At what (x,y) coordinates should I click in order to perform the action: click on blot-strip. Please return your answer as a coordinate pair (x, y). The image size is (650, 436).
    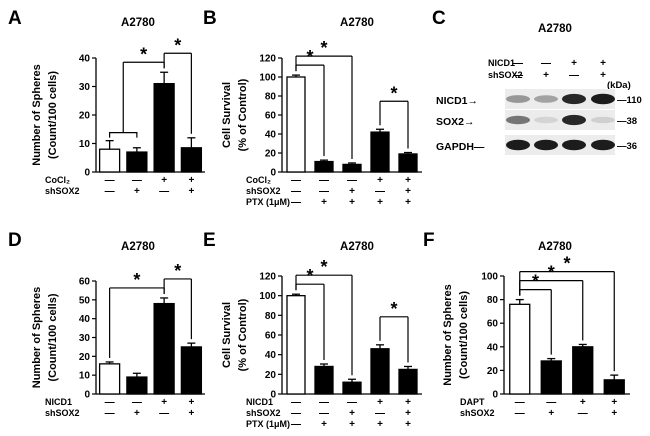
    Looking at the image, I should click on (560, 145).